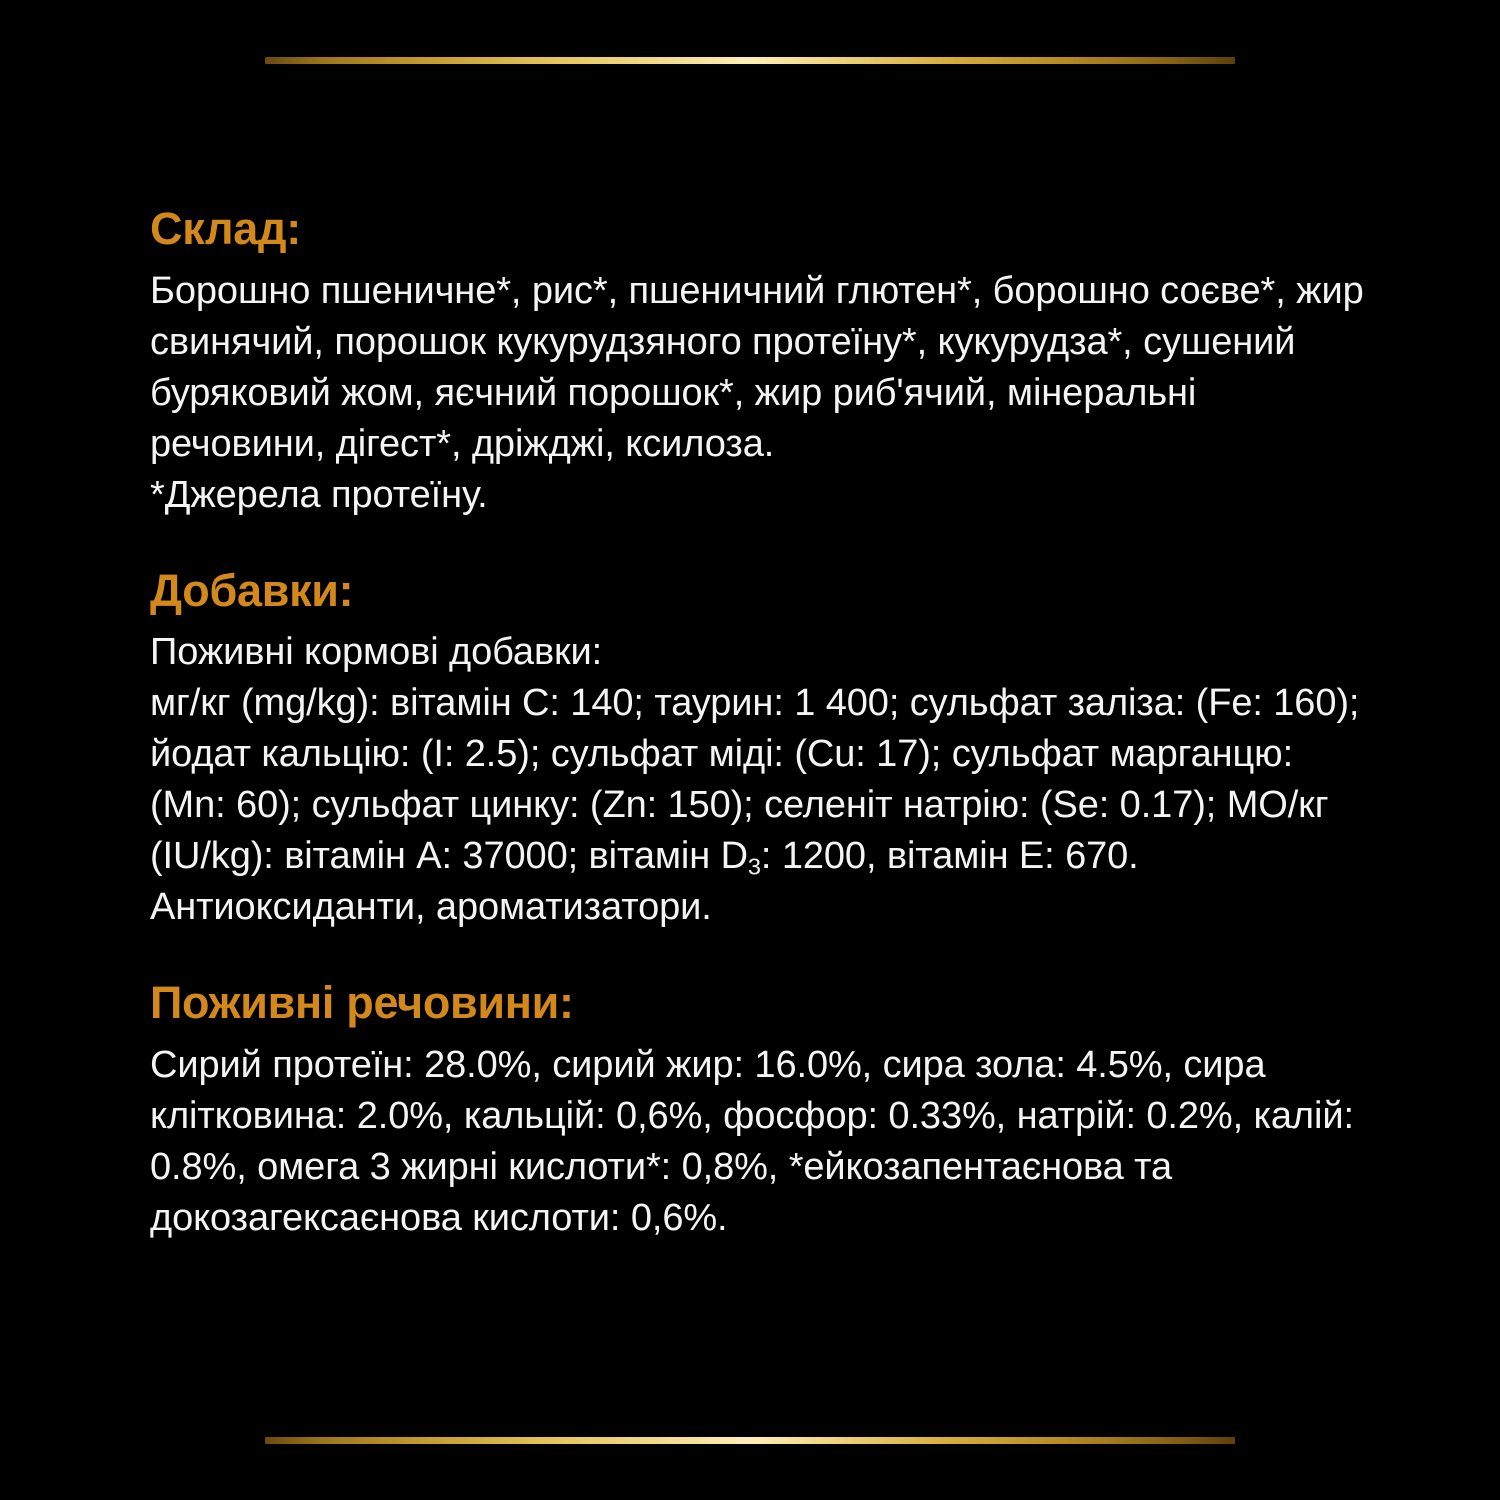  What do you see at coordinates (949, 856) in the screenshot?
I see `additives-details-tail: : 1200, вітамін E: 670.` at bounding box center [949, 856].